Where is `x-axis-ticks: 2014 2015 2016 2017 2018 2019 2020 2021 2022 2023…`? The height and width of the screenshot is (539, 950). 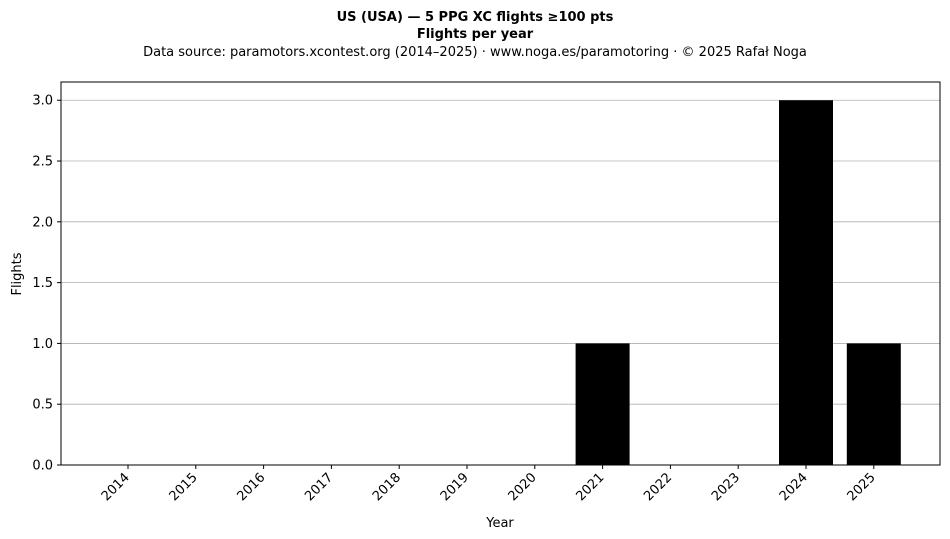
x-axis-ticks: 2014 2015 2016 2017 2018 2019 2020 2021 2022 2023… is located at coordinates (489, 484).